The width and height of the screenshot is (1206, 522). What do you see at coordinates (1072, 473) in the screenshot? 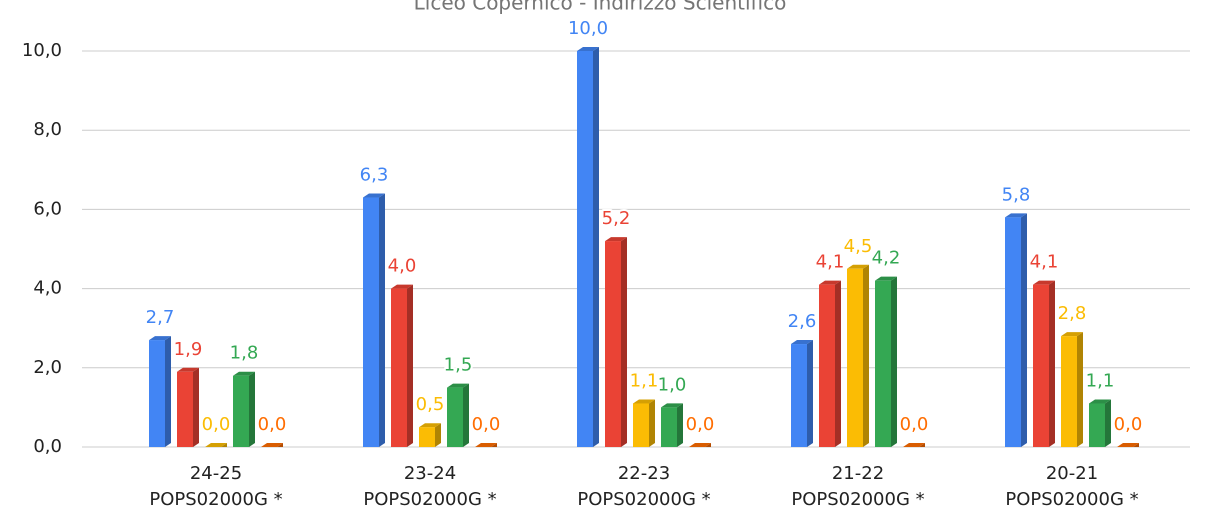
I see `x-tick-label: 20-21` at bounding box center [1072, 473].